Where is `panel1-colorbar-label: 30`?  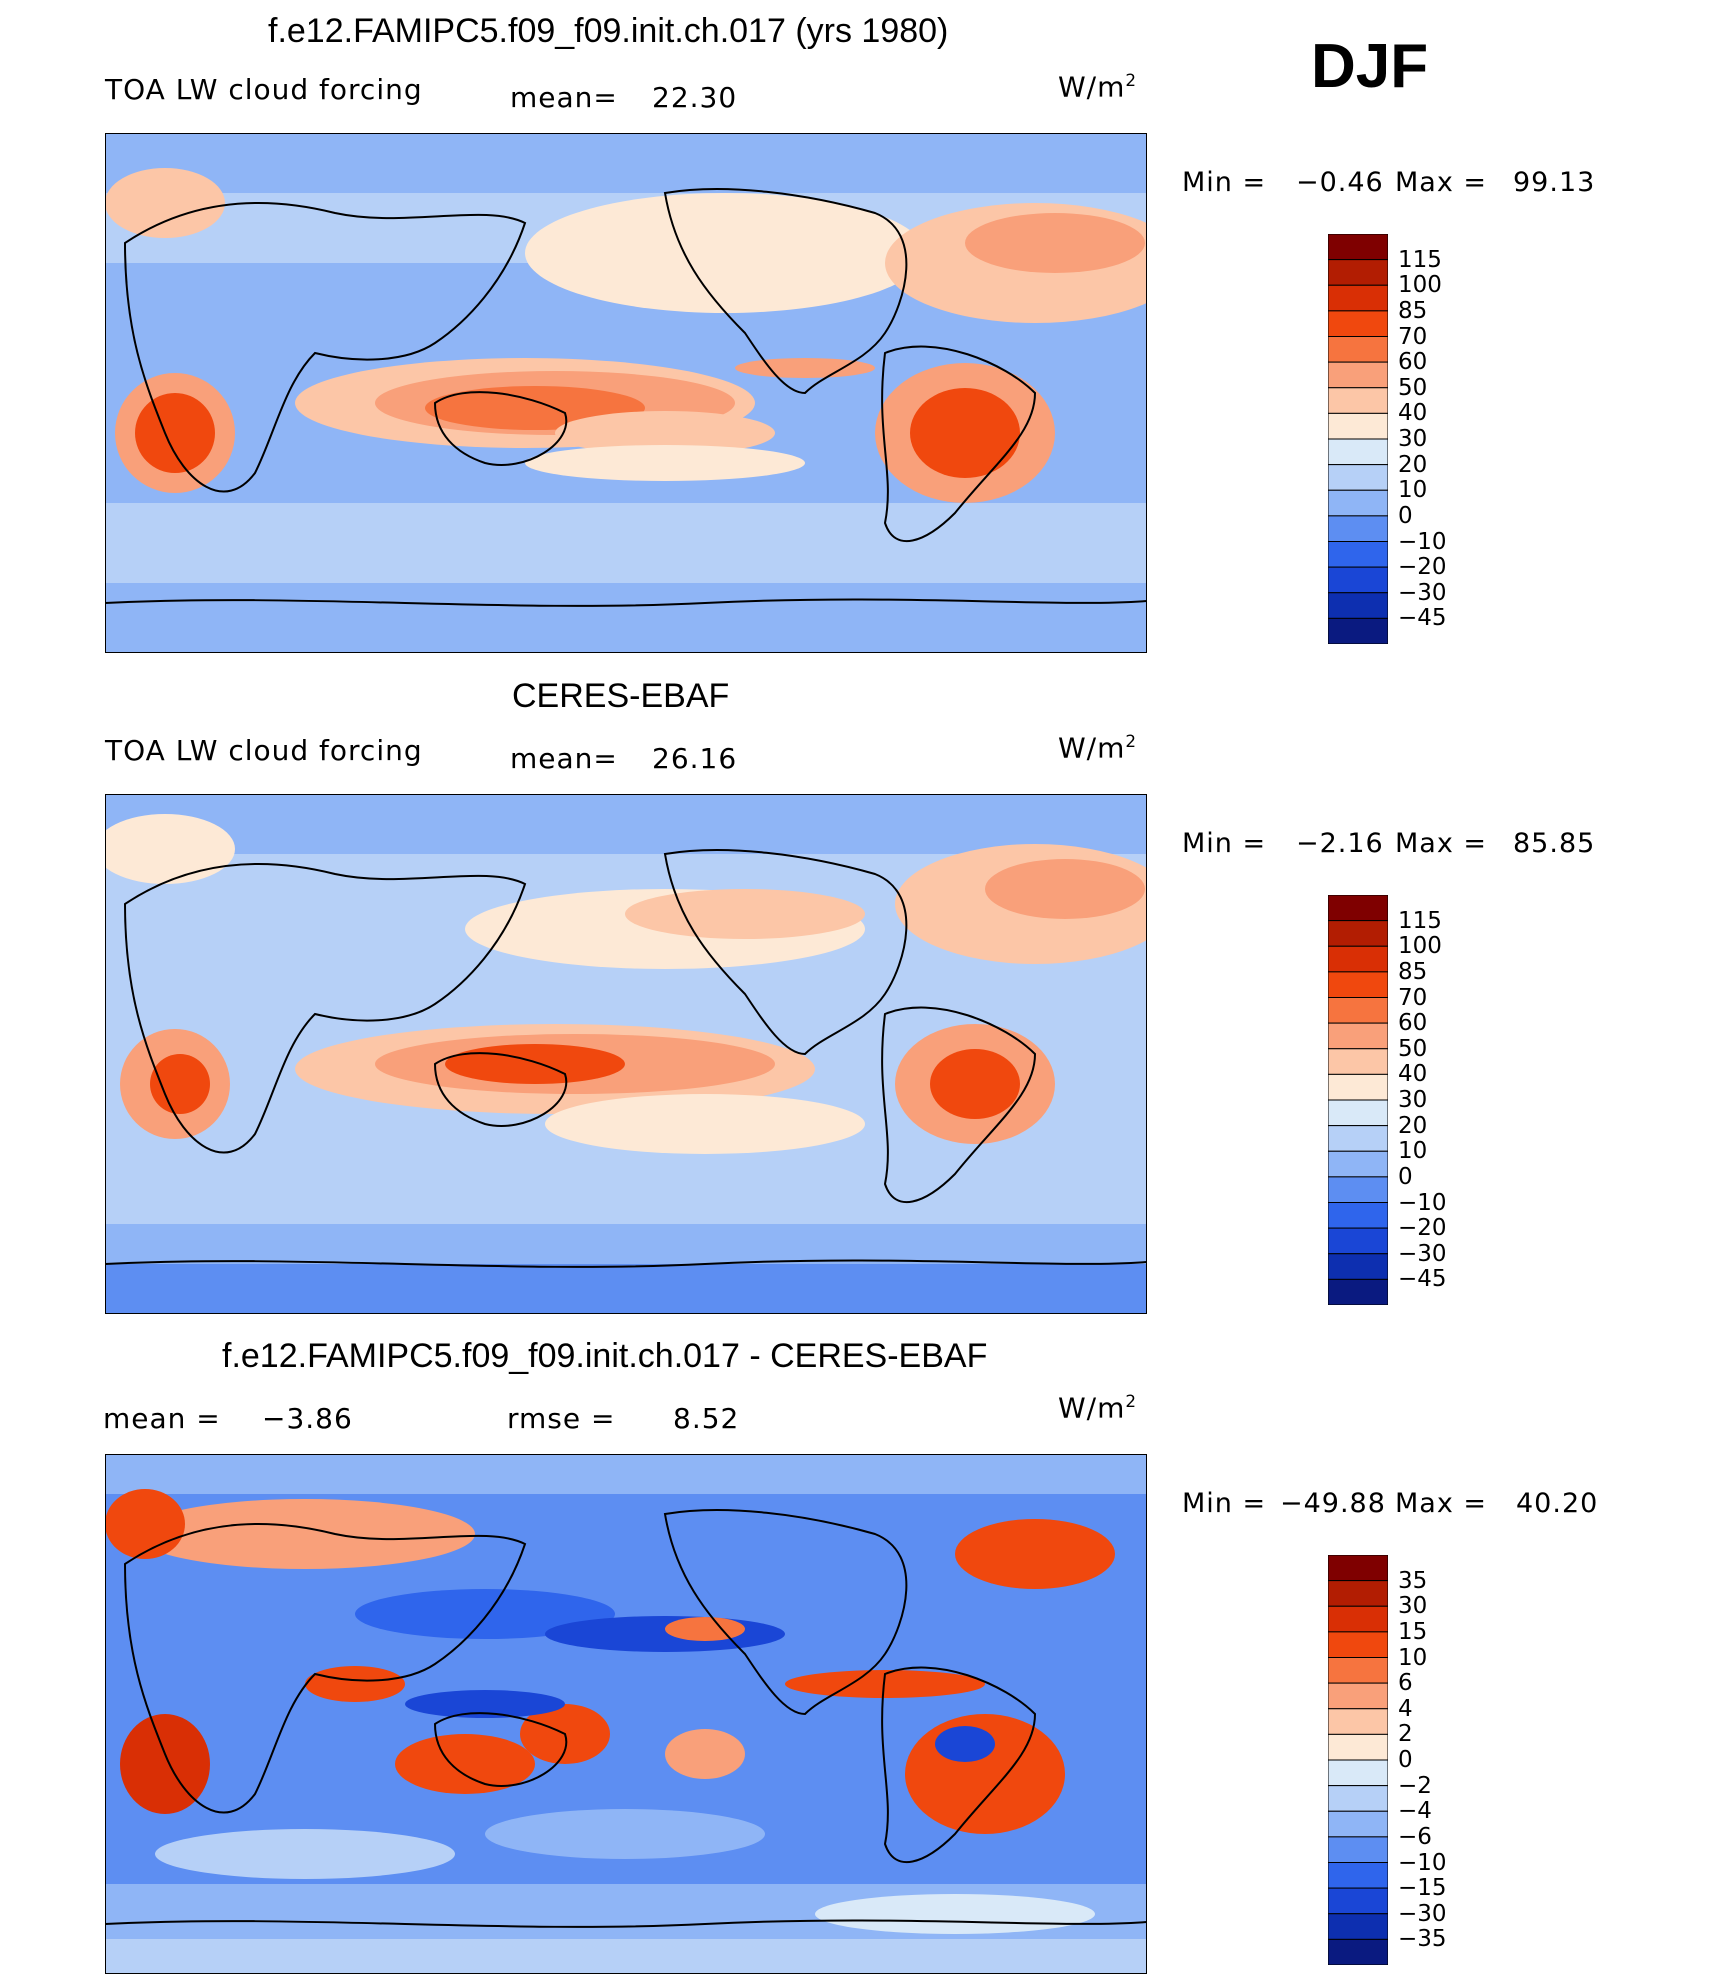 panel1-colorbar-label: 30 is located at coordinates (1413, 439).